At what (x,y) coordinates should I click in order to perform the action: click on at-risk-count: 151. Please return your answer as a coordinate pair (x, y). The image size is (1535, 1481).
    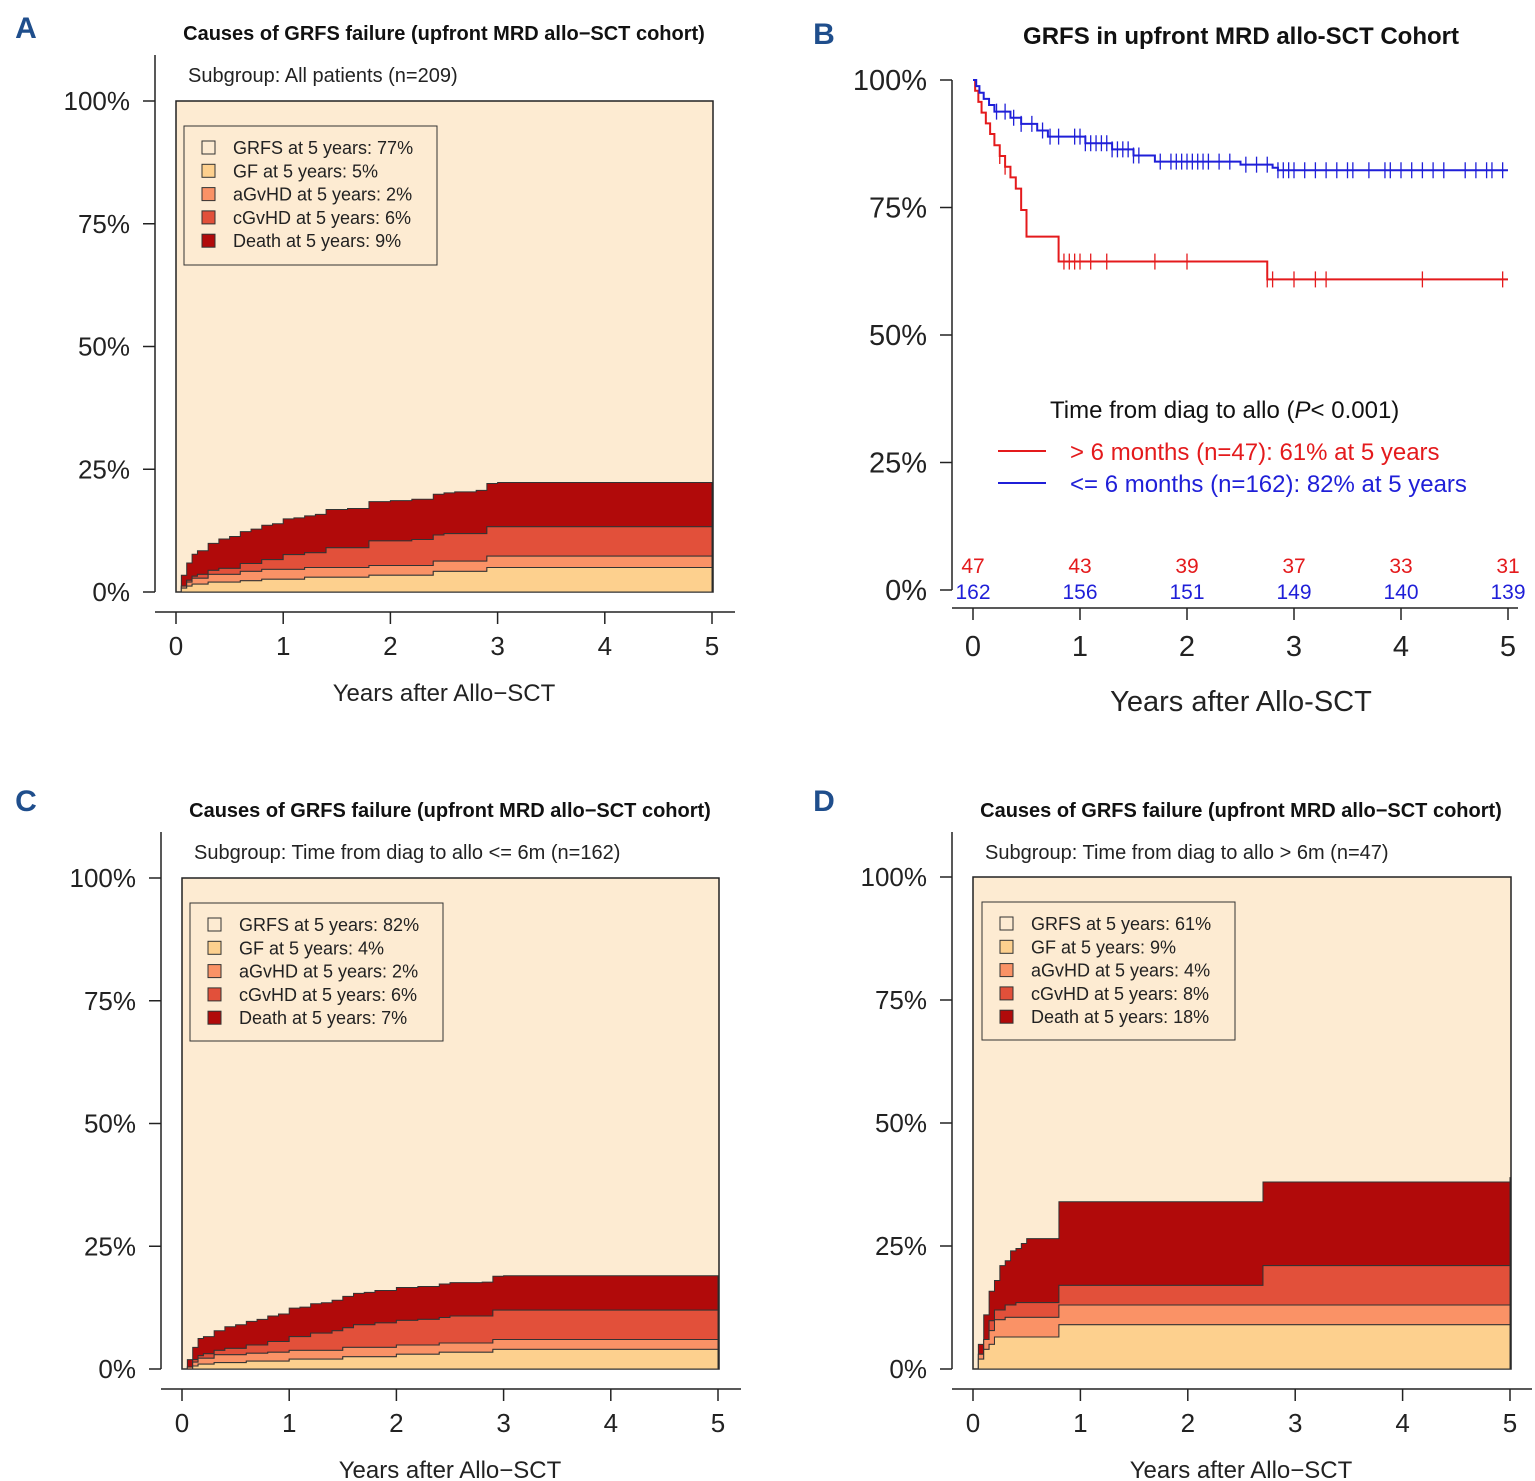
    Looking at the image, I should click on (1186, 592).